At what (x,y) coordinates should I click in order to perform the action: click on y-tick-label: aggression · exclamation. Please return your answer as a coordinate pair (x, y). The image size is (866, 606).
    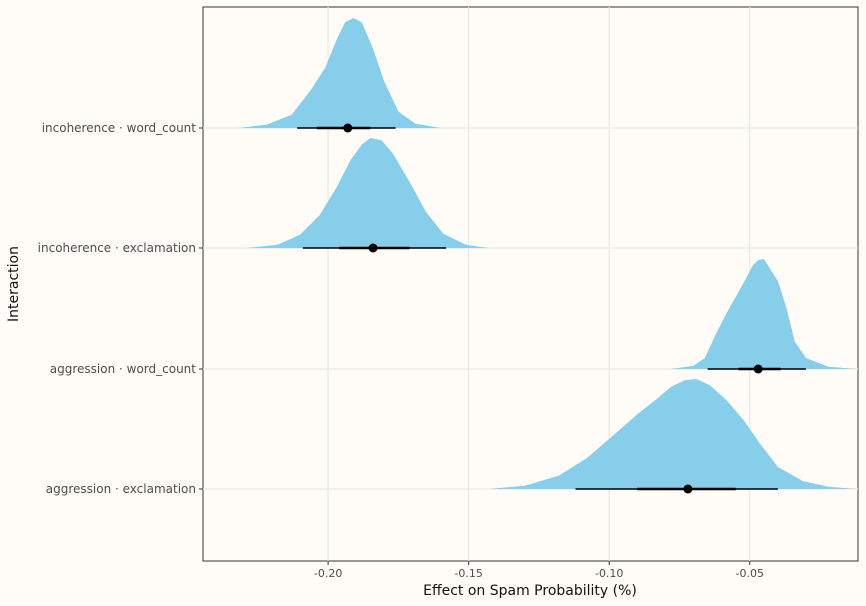
    Looking at the image, I should click on (121, 489).